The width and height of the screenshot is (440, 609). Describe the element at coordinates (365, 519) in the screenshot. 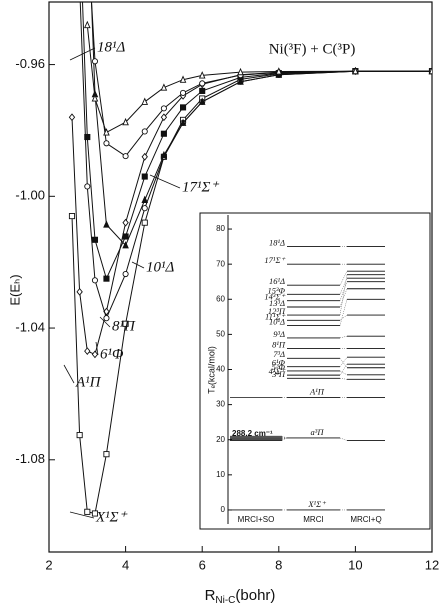

I see `column-label: MRCI+Q` at that location.